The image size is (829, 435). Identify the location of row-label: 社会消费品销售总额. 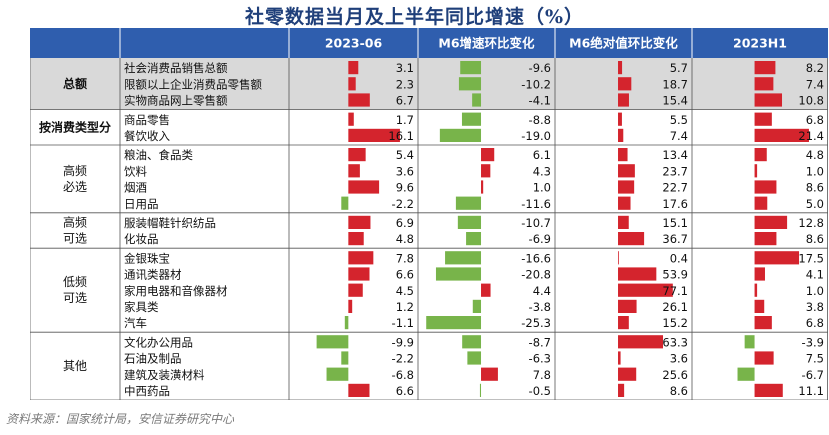
(176, 68).